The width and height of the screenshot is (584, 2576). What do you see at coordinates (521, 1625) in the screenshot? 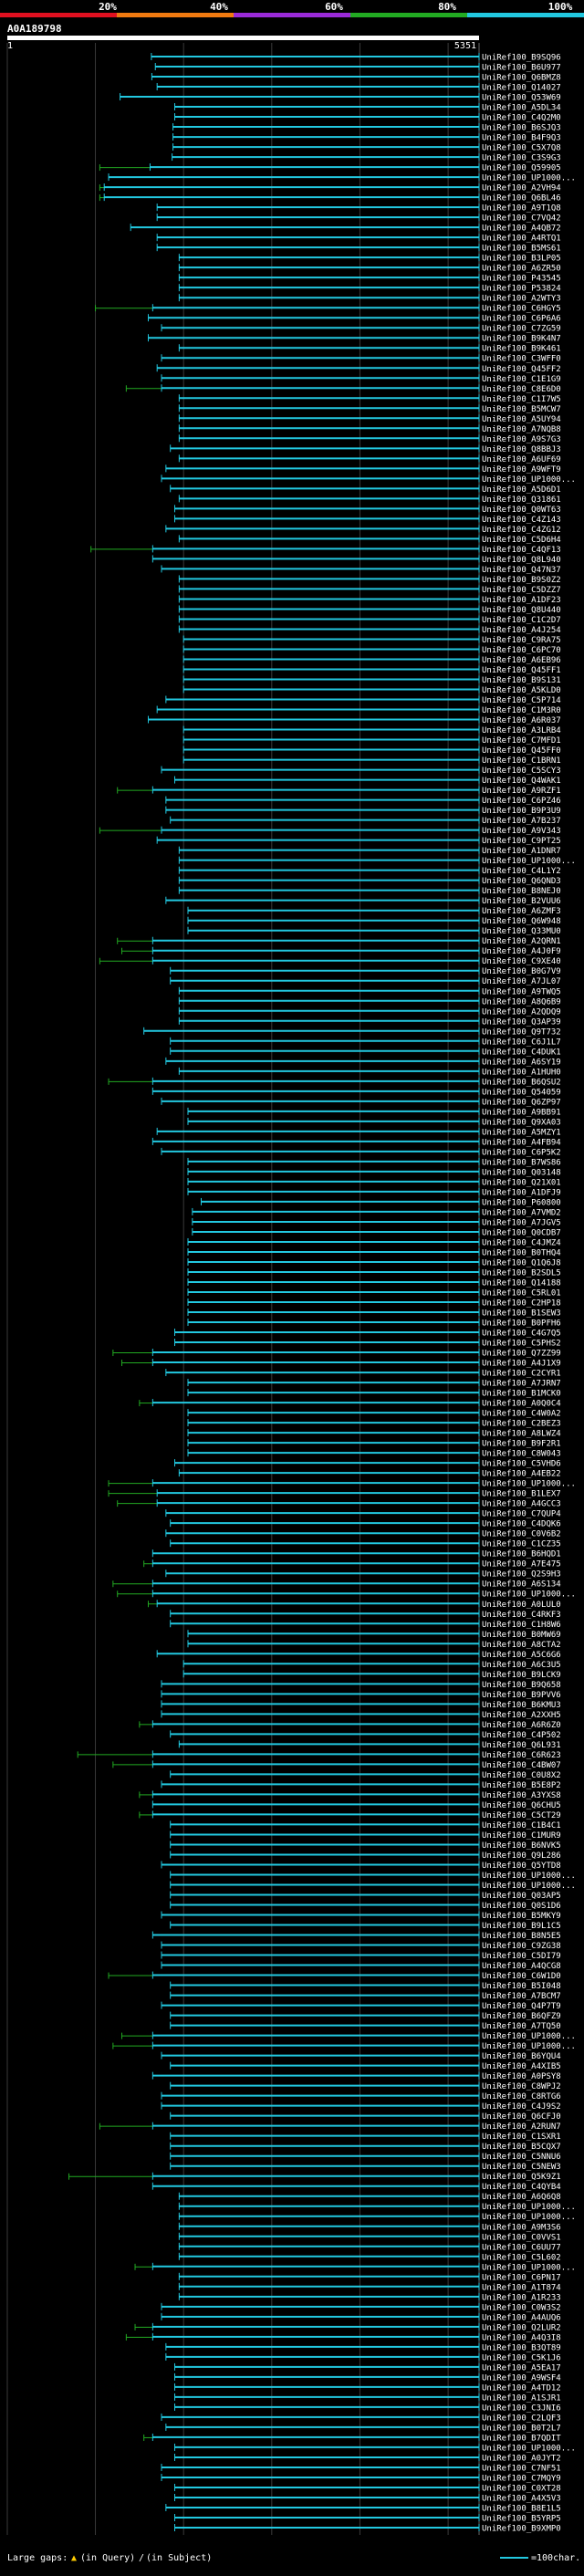
I see `hit-label: UniRef100_C1H8W6` at bounding box center [521, 1625].